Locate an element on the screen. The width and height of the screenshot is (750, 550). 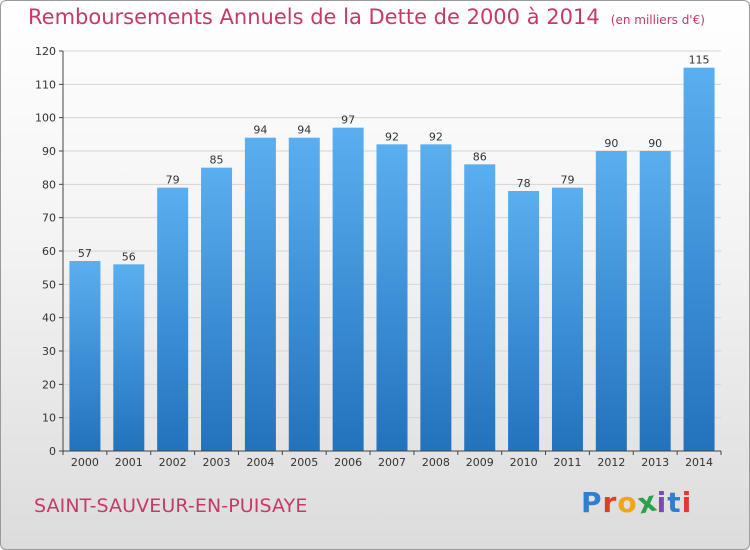
y-tick-label: 40 is located at coordinates (49, 318).